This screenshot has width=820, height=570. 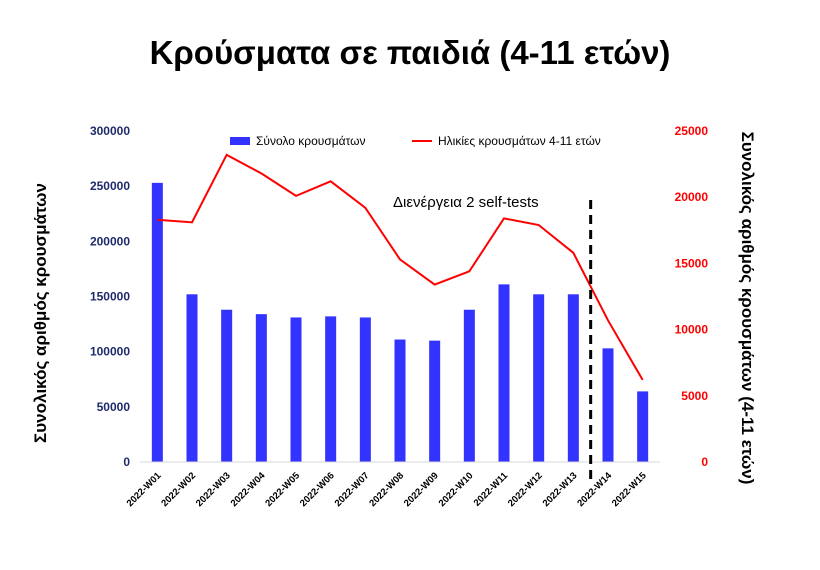 What do you see at coordinates (178, 489) in the screenshot?
I see `x-tick-label: 2022-W02` at bounding box center [178, 489].